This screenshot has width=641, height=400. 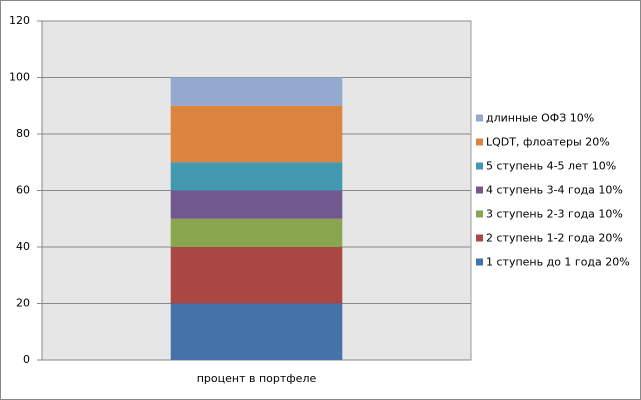 What do you see at coordinates (540, 118) in the screenshot?
I see `legend-label: длинные ОФЗ 10%` at bounding box center [540, 118].